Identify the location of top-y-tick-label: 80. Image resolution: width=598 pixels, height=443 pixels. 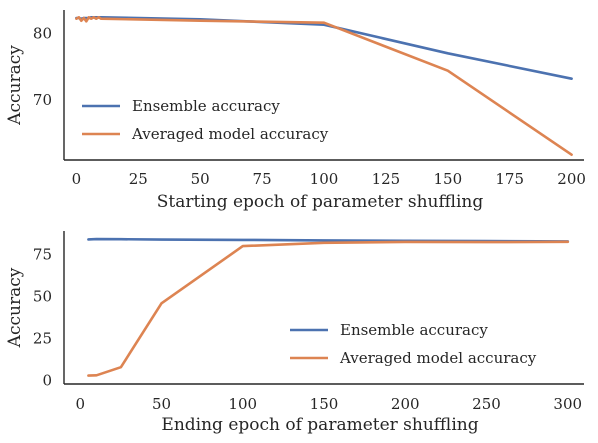
(42, 33).